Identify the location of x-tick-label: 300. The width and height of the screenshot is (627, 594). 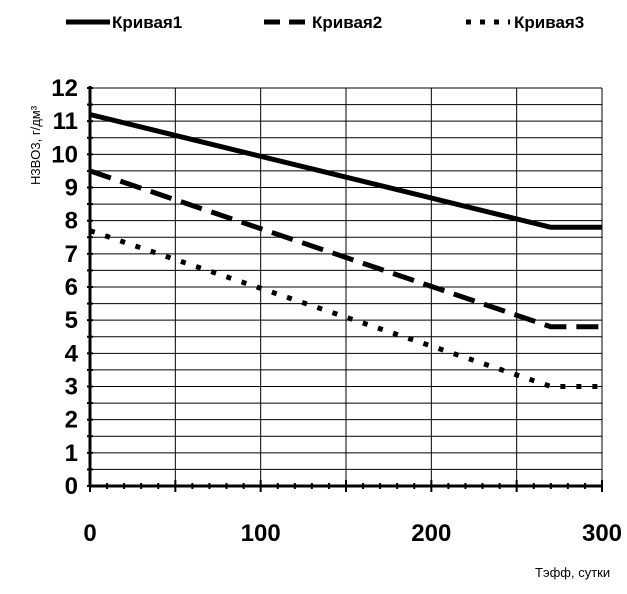
(602, 533).